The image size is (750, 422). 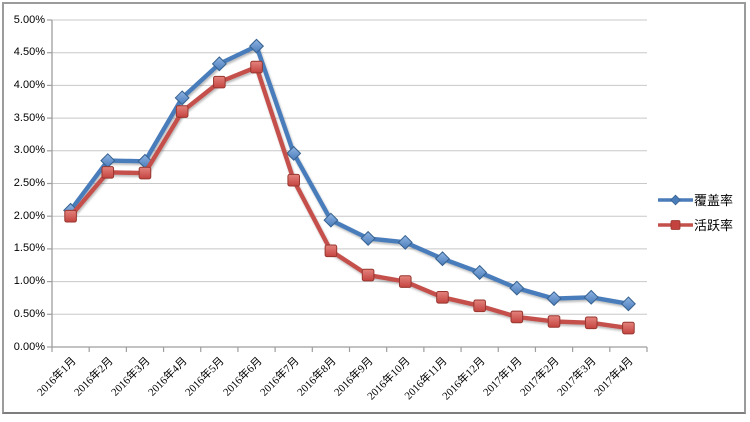 What do you see at coordinates (675, 224) in the screenshot?
I see `active-series-marker-icon` at bounding box center [675, 224].